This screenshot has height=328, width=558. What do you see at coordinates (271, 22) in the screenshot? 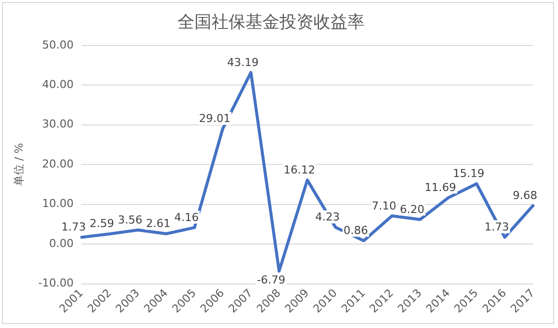
I see `chart-title: 全国社保基金投资收益率` at bounding box center [271, 22].